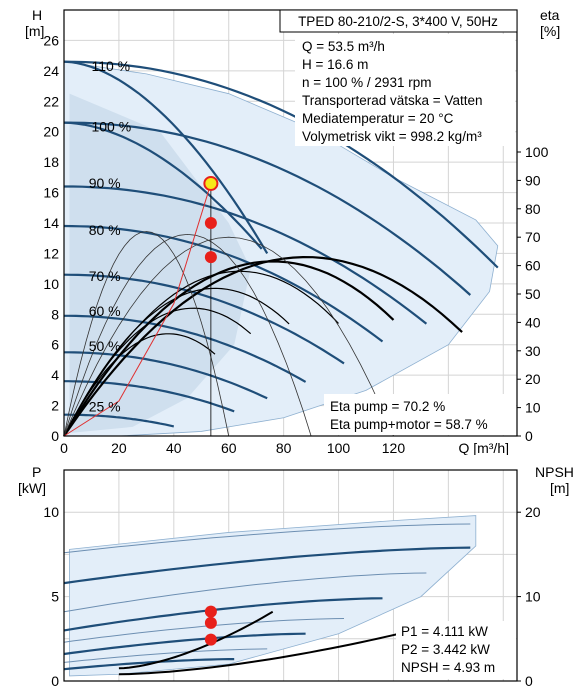 Image resolution: width=585 pixels, height=691 pixels. Describe the element at coordinates (105, 276) in the screenshot. I see `speed-label: 70 %` at that location.